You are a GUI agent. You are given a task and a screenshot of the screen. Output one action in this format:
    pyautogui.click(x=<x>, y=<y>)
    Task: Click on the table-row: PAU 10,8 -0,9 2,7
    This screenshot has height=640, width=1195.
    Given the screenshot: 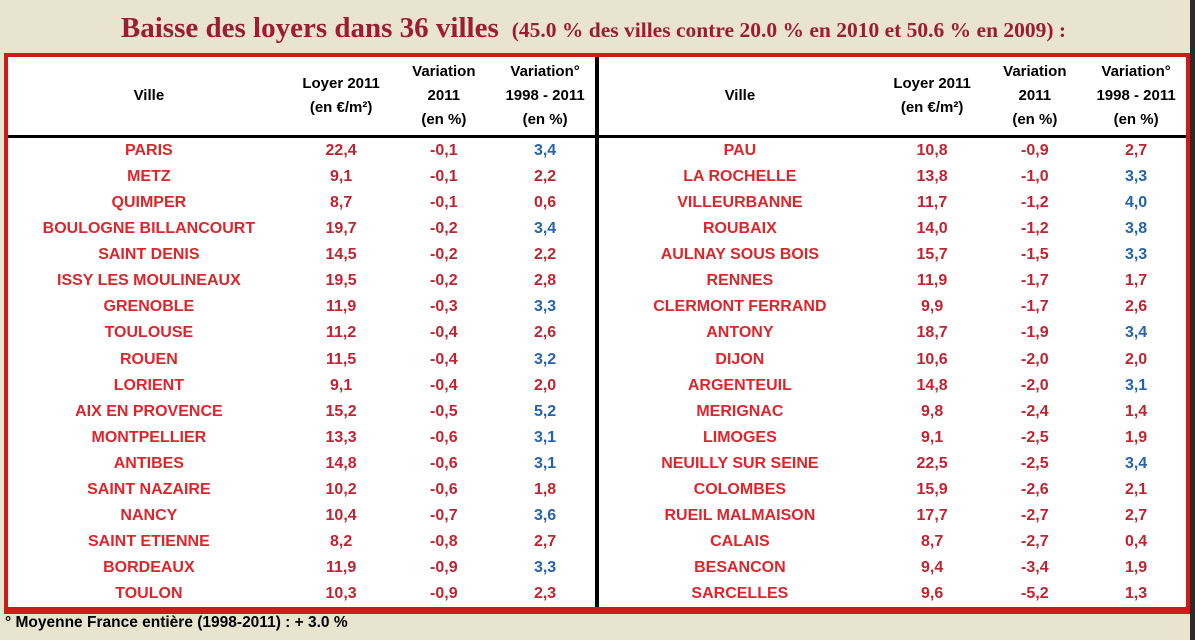 What is the action you would take?
    pyautogui.click(x=892, y=151)
    